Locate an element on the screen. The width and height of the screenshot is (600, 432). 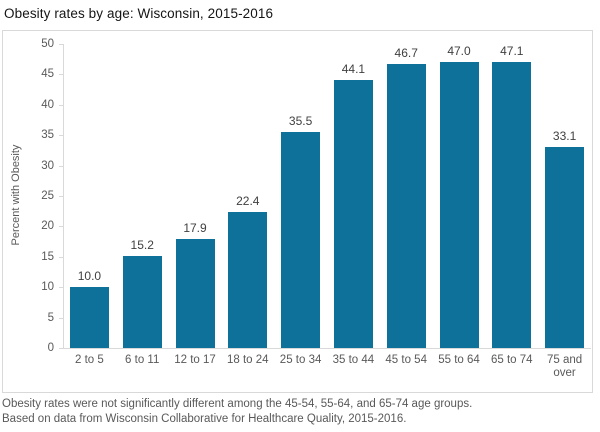
x-category-label: 25 to 34 is located at coordinates (300, 360).